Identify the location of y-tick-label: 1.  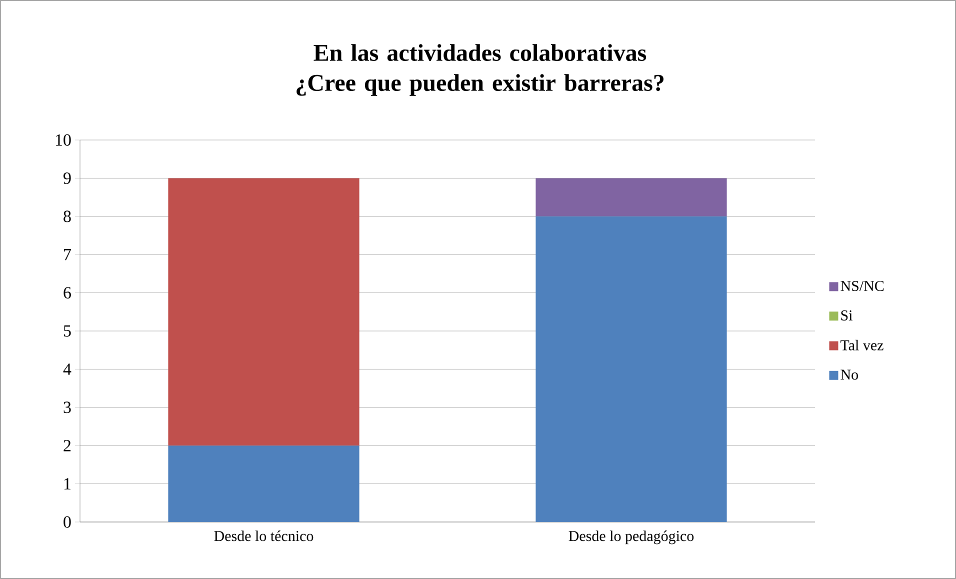
(67, 484).